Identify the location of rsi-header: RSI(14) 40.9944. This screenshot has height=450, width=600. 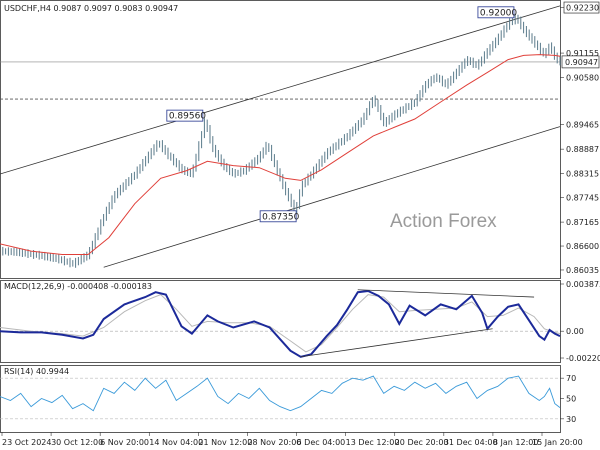
(36, 371).